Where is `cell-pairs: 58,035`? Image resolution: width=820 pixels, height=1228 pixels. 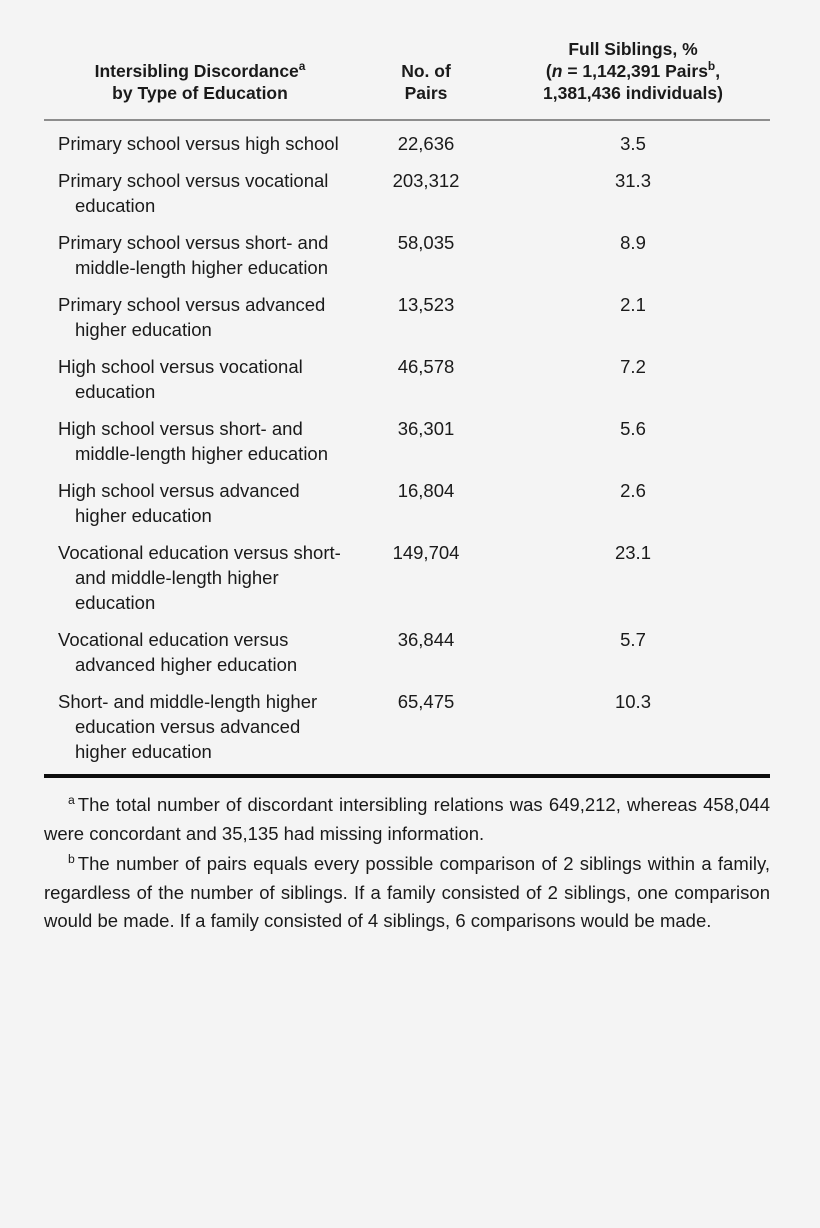
cell-pairs: 58,035 is located at coordinates (426, 242).